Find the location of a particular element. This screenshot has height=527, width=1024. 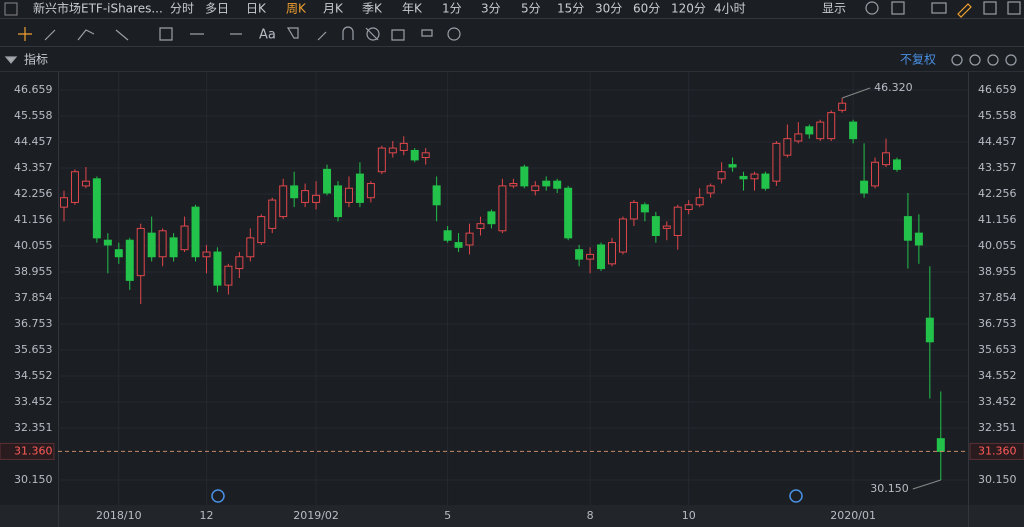

y-tick-label: 32.351 is located at coordinates (997, 427).